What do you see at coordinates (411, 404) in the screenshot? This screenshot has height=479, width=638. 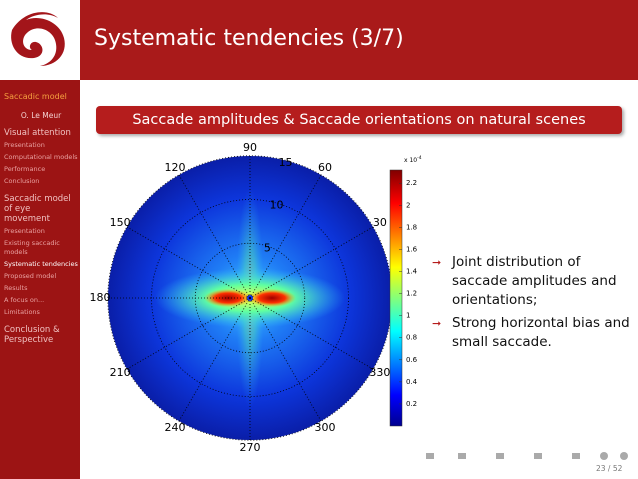 I see `colorbar-tick-label: 0.2` at bounding box center [411, 404].